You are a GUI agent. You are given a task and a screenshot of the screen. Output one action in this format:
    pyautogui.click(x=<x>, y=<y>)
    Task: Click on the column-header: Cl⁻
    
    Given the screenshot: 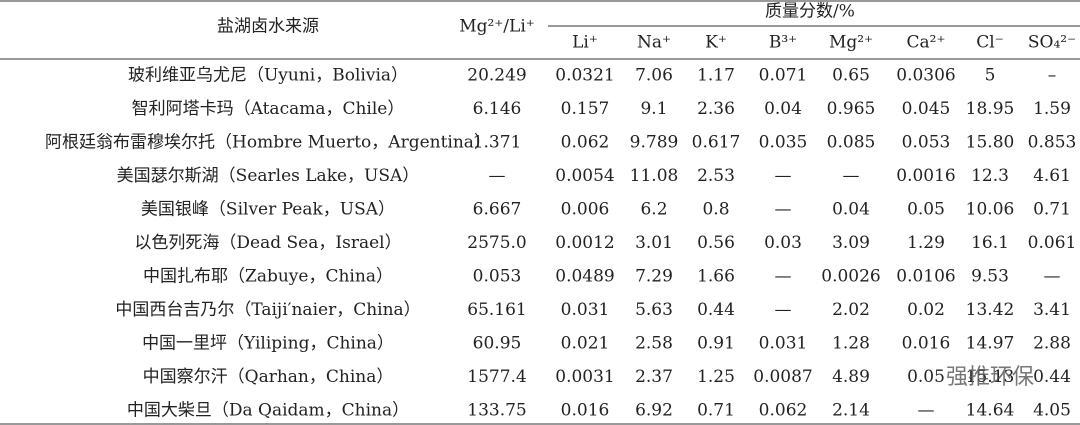 What is the action you would take?
    pyautogui.click(x=989, y=43)
    